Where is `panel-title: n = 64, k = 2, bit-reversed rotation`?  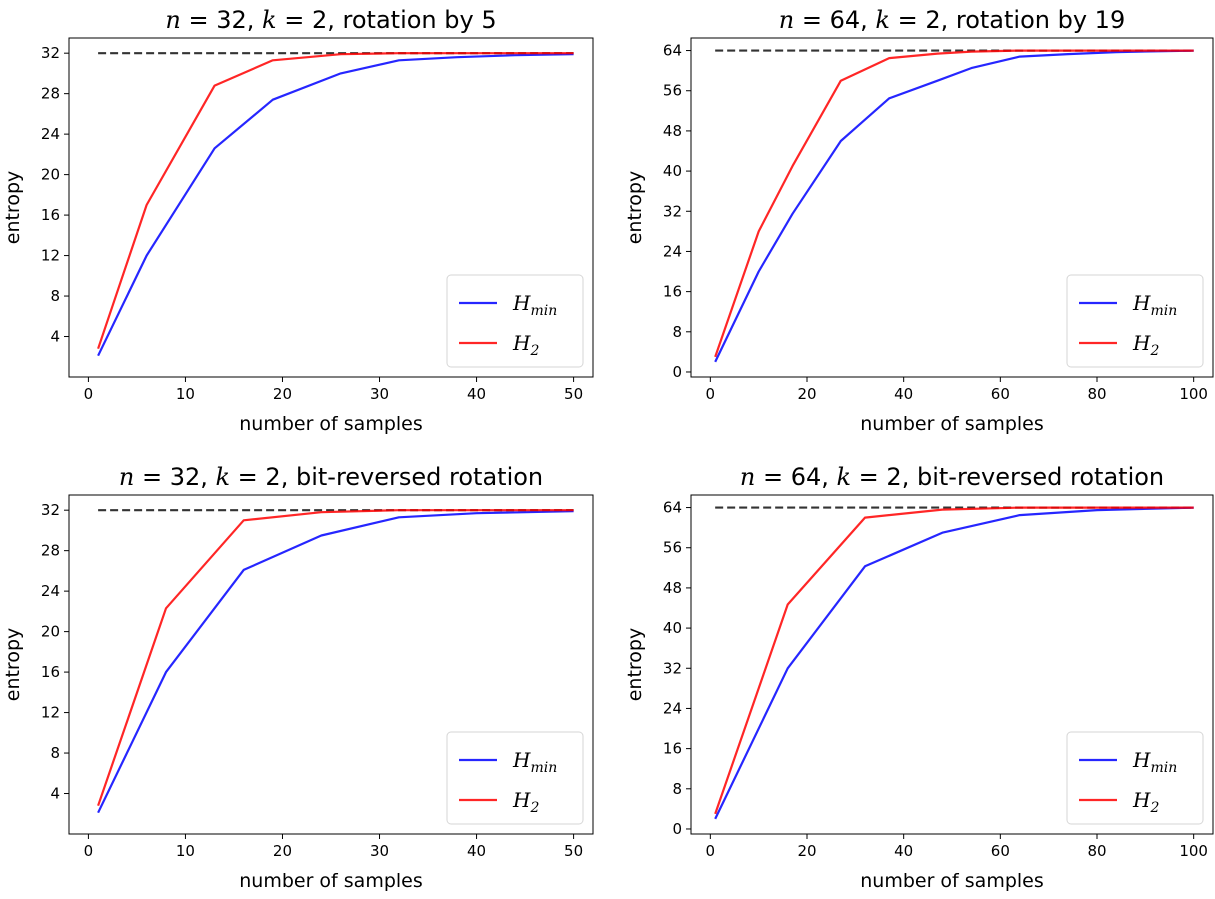 panel-title: n = 64, k = 2, bit-reversed rotation is located at coordinates (952, 477).